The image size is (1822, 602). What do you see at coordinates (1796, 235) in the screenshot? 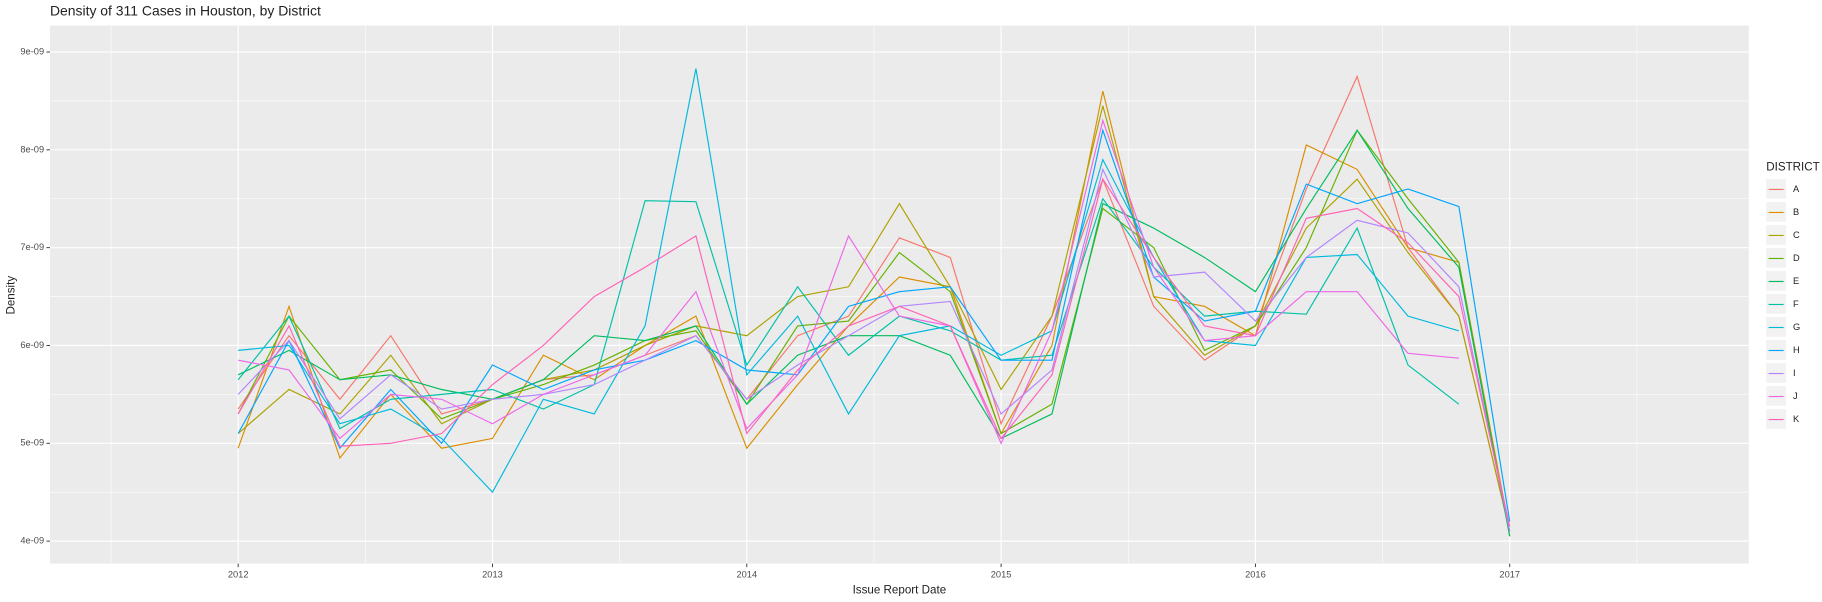
I see `legend-label: C` at bounding box center [1796, 235].